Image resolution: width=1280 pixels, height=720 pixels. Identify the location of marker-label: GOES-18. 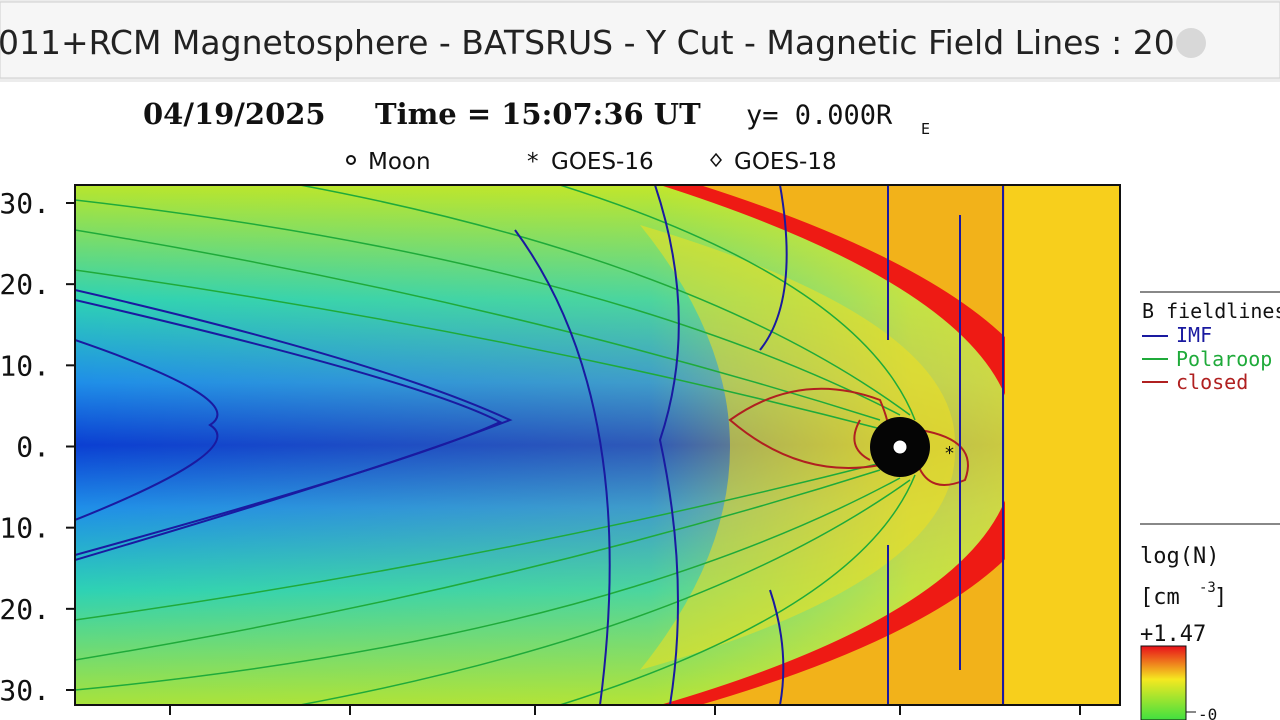
(785, 162).